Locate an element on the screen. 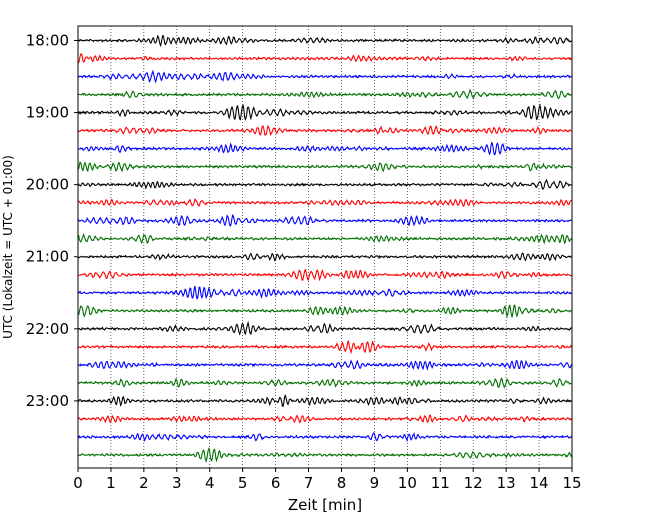  x-tick-label: 15 is located at coordinates (571, 483).